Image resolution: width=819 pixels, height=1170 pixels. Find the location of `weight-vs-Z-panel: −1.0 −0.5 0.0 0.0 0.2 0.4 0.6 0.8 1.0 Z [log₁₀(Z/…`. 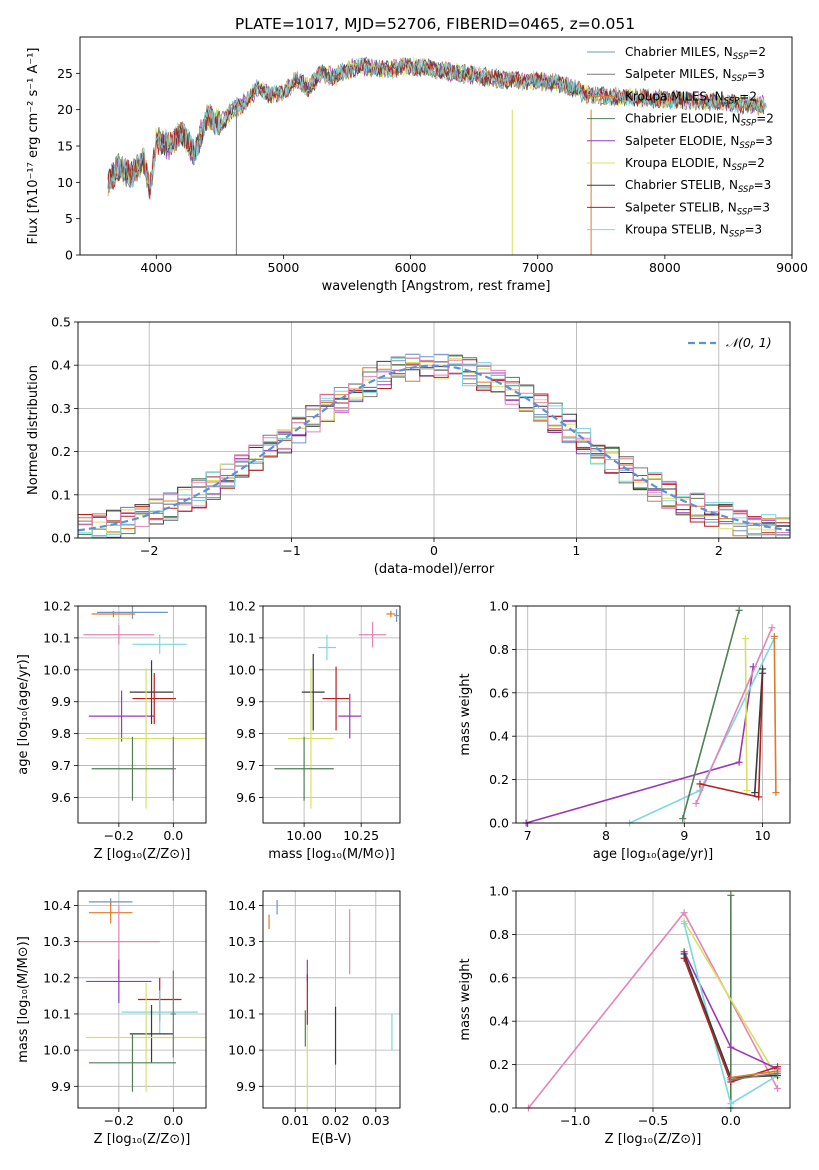

weight-vs-Z-panel: −1.0 −0.5 0.0 0.0 0.2 0.4 0.6 0.8 1.0 Z [log₁₀(Z/… is located at coordinates (624, 1015).